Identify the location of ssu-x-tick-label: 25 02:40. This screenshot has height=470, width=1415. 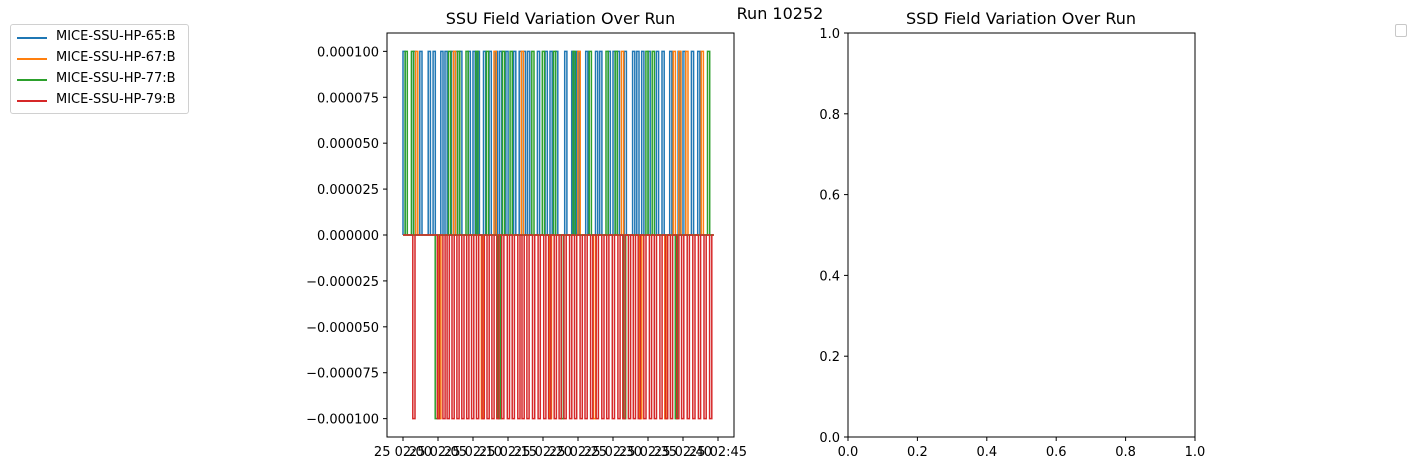
(683, 452).